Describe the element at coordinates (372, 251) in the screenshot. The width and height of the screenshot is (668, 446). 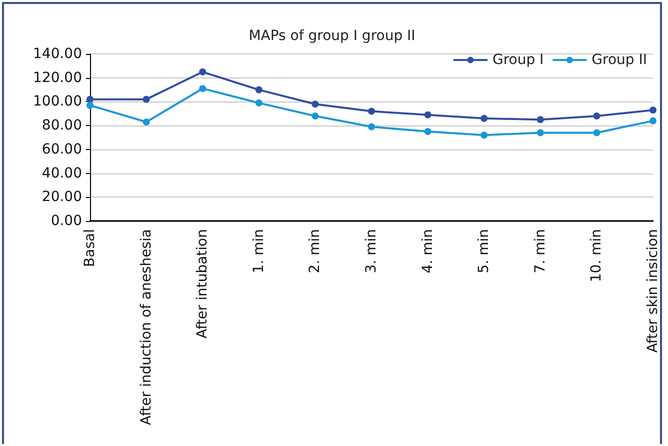
I see `x-tick-label: 3. min` at that location.